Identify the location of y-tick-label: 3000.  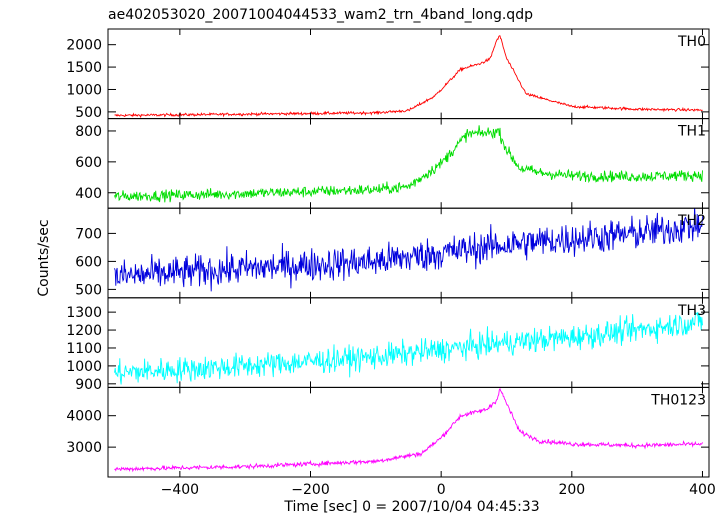
(84, 448).